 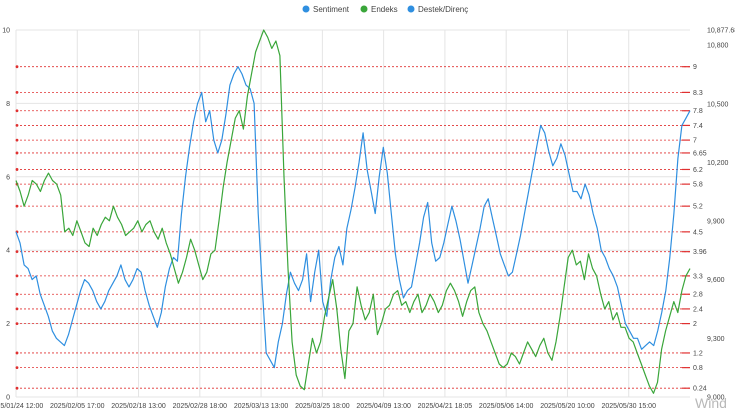 What do you see at coordinates (700, 153) in the screenshot?
I see `reference-label: 6.65` at bounding box center [700, 153].